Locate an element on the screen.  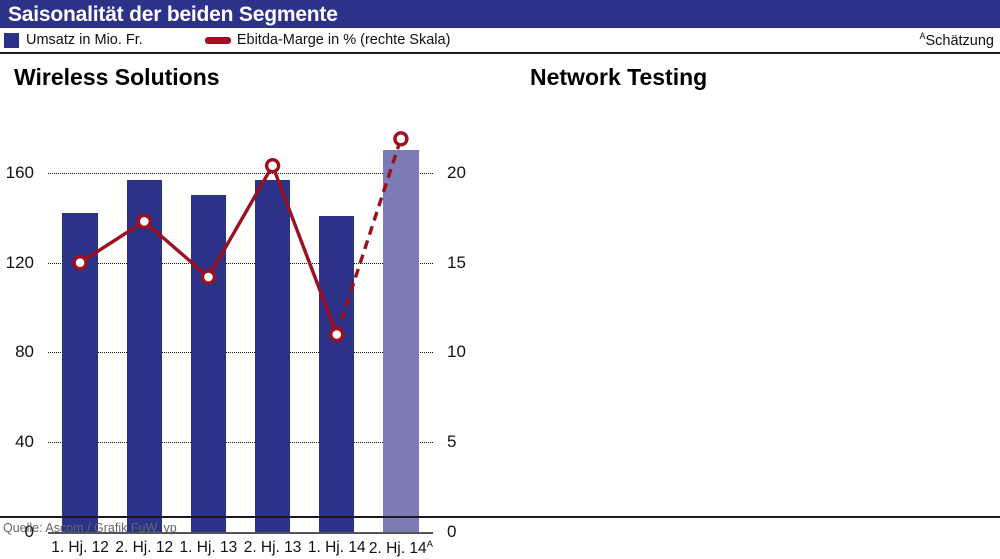
estimate-marker: A is located at coordinates (922, 36).